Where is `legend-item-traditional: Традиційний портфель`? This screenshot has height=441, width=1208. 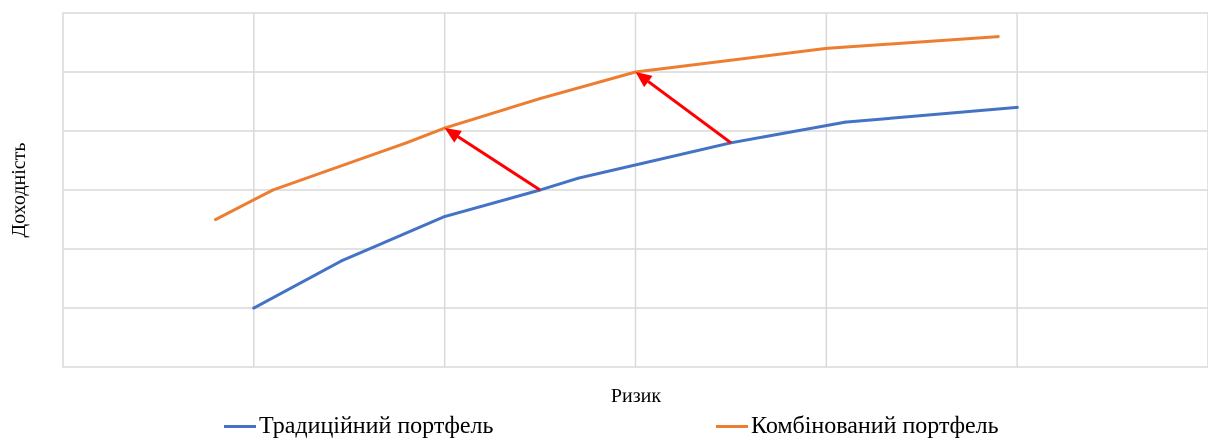 legend-item-traditional: Традиційний портфель is located at coordinates (358, 426).